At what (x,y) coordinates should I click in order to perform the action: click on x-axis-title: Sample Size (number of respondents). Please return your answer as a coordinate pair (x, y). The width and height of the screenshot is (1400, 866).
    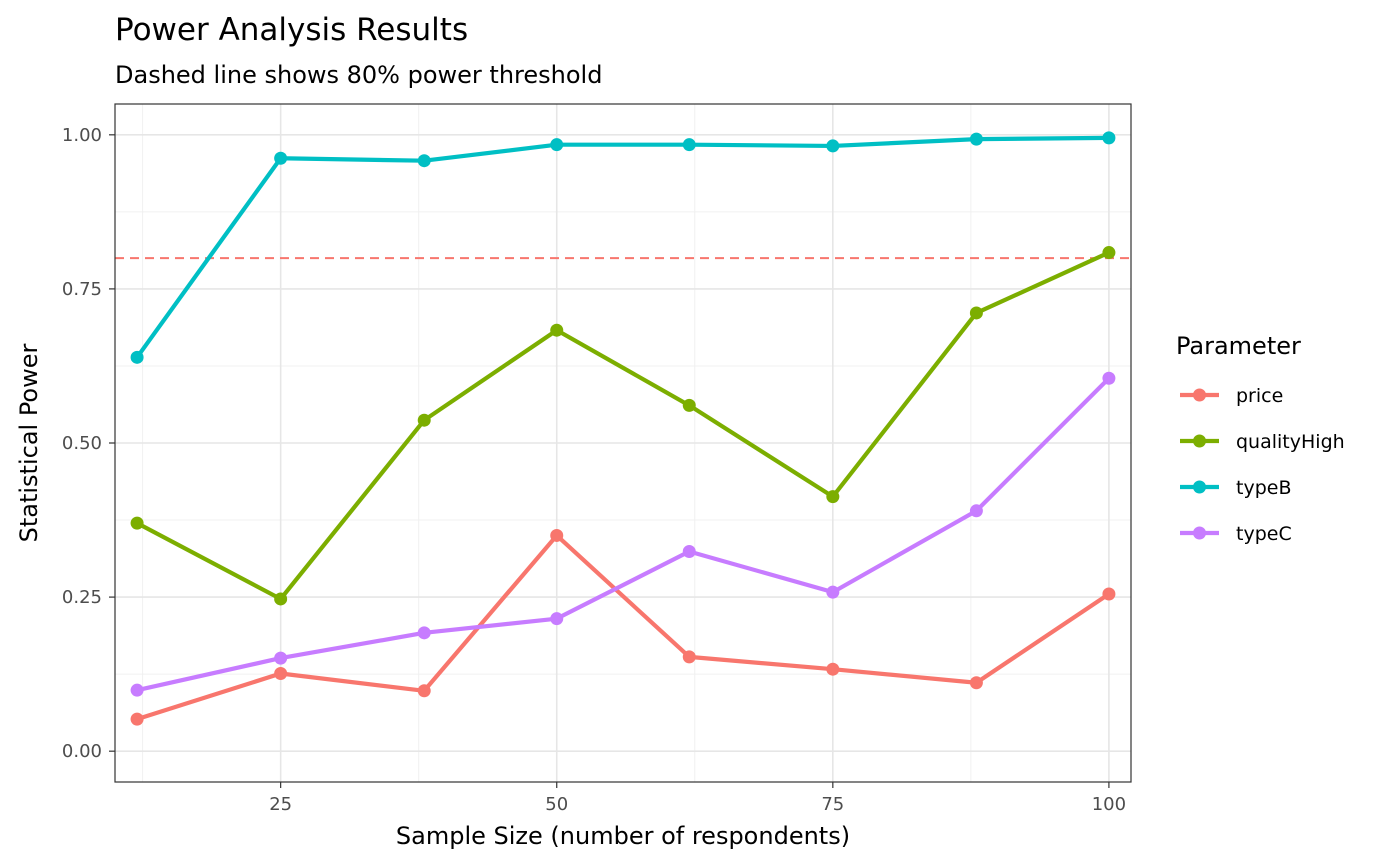
    Looking at the image, I should click on (623, 836).